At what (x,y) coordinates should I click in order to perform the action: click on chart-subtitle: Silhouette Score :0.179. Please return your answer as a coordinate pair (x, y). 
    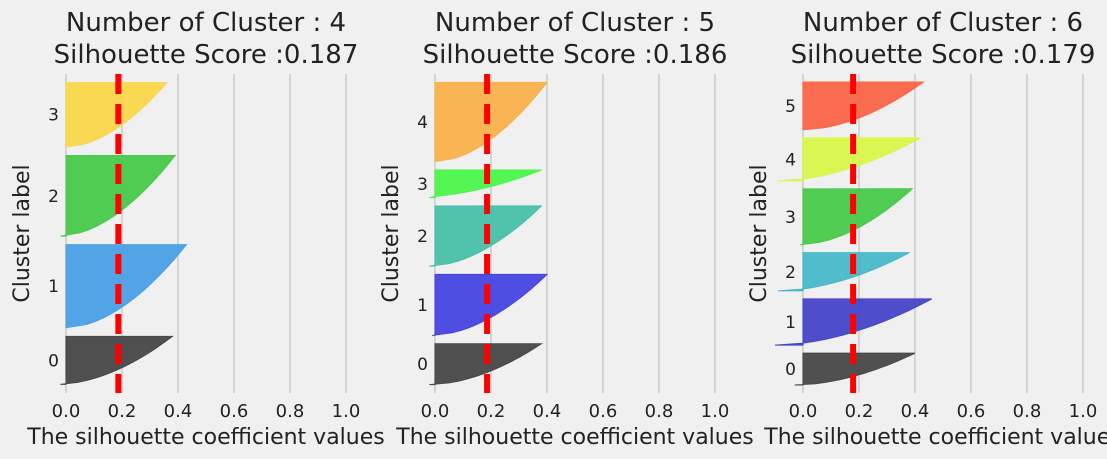
    Looking at the image, I should click on (943, 55).